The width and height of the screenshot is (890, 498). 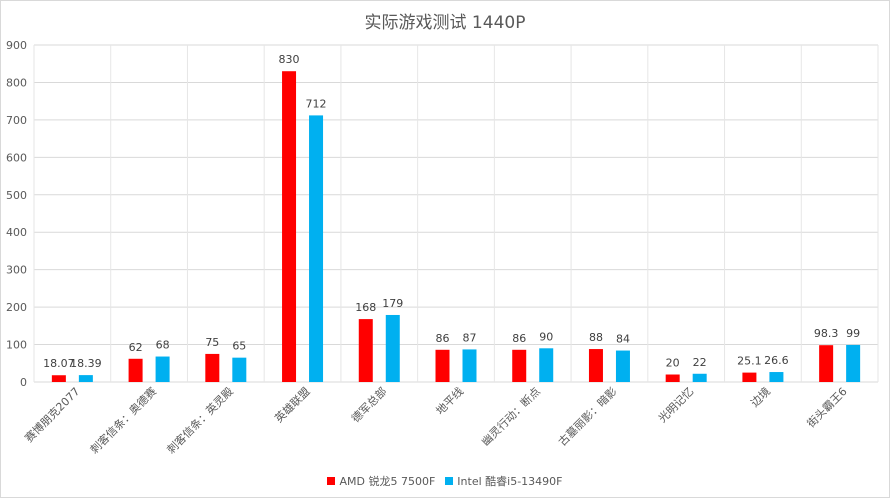 I want to click on data-label: 25.1, so click(x=749, y=361).